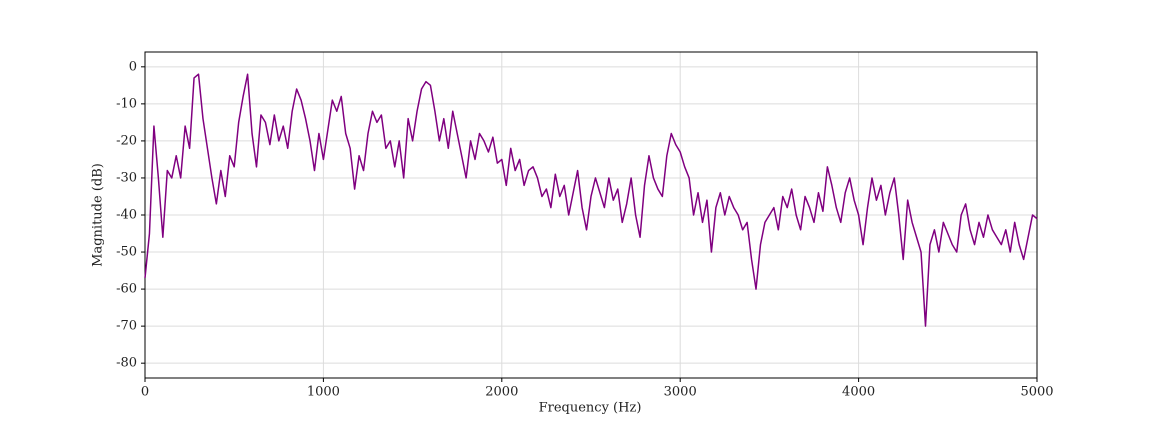 The image size is (1152, 432). What do you see at coordinates (501, 392) in the screenshot?
I see `x-tick-label: 2000` at bounding box center [501, 392].